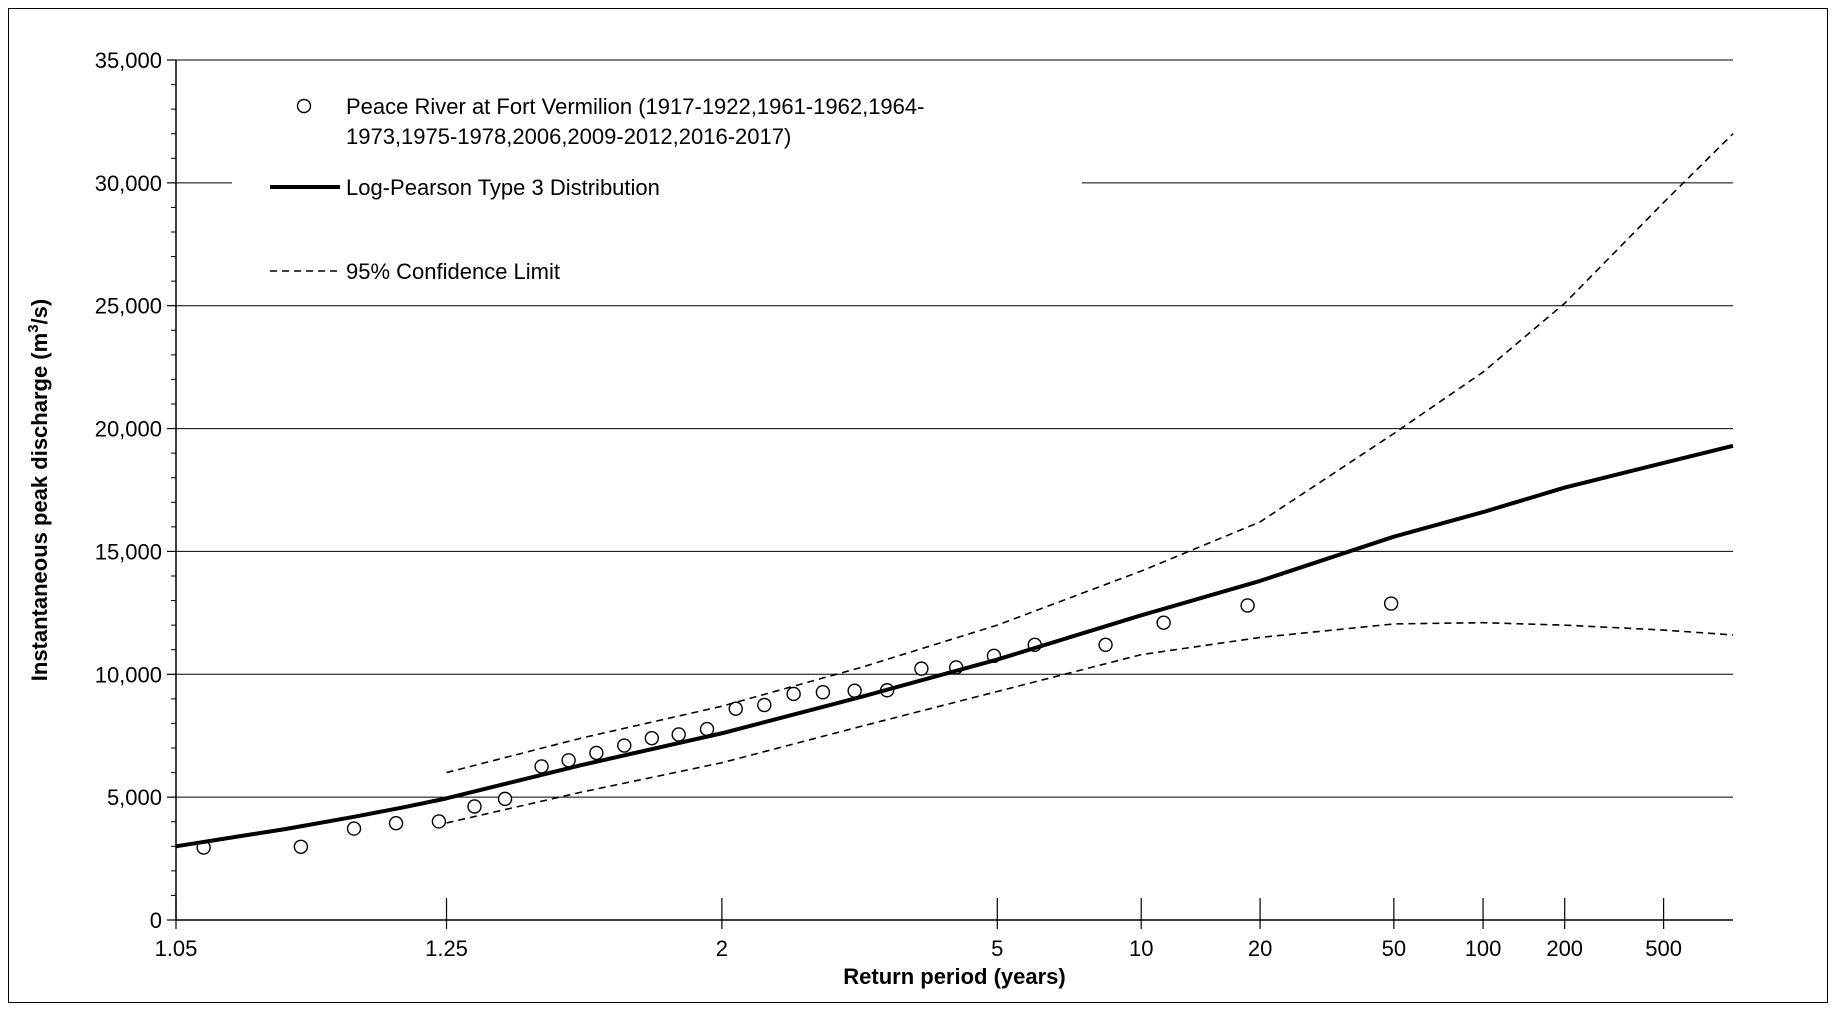 The height and width of the screenshot is (1013, 1839). Describe the element at coordinates (568, 136) in the screenshot. I see `legend-label: 1973,1975-1978,2006,2009-2012,2016-2017)` at that location.